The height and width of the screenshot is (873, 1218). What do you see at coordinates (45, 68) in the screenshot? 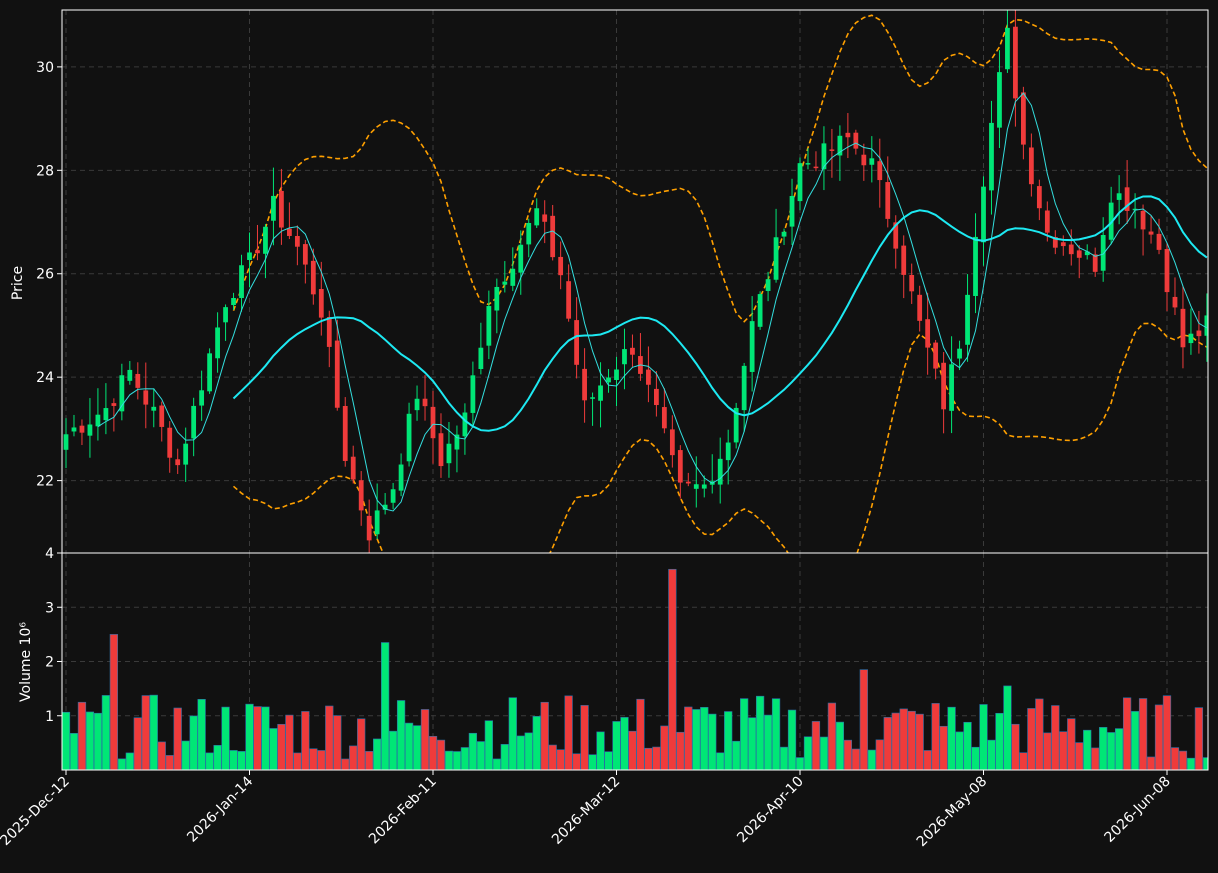
I see `price-y-tick-label: 30` at bounding box center [45, 68].